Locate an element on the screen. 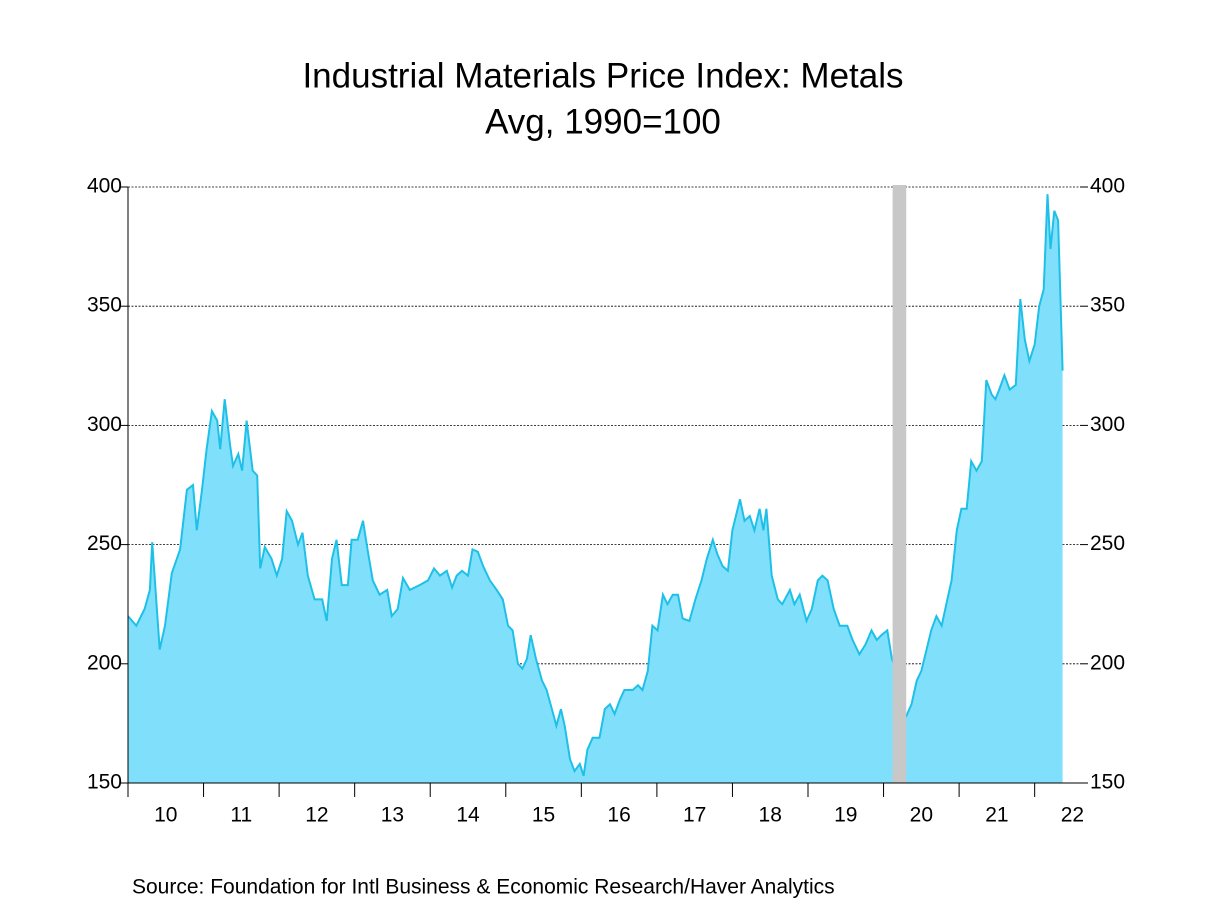 The width and height of the screenshot is (1208, 906). x-tick-label: 22 is located at coordinates (1072, 815).